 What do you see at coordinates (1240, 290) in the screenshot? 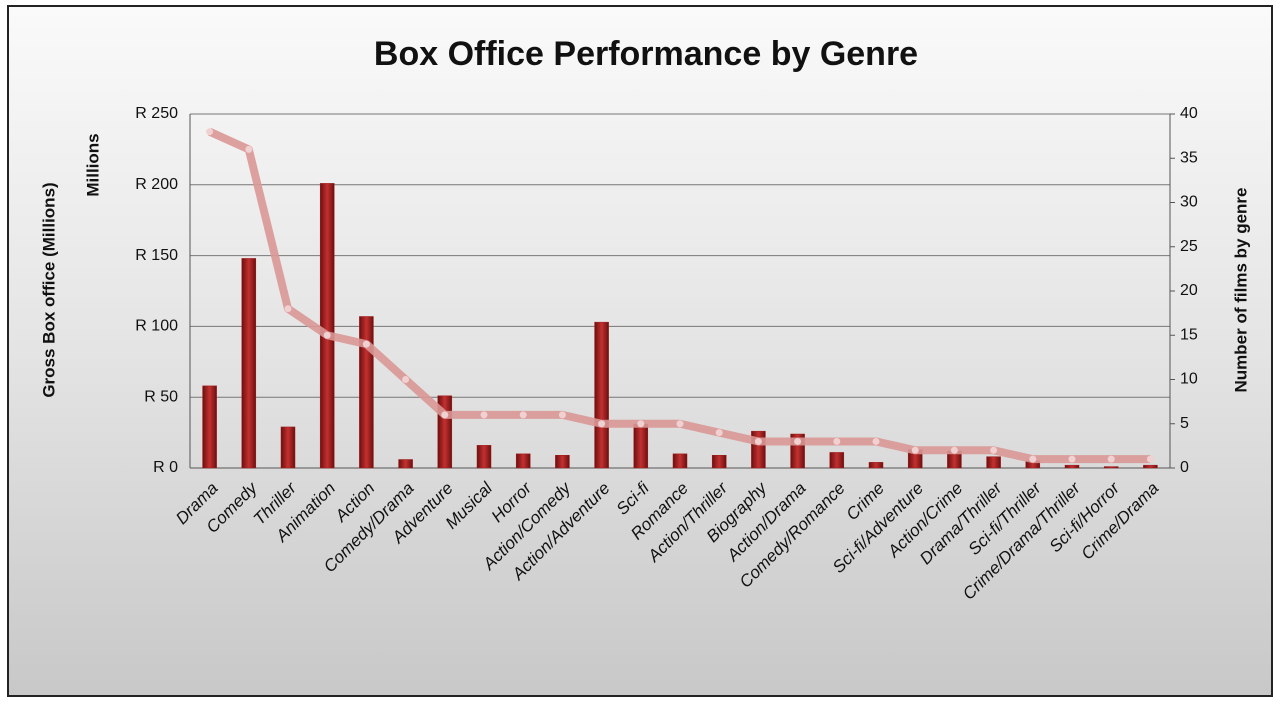
I see `y2-axis-title: Number of films by genre` at bounding box center [1240, 290].